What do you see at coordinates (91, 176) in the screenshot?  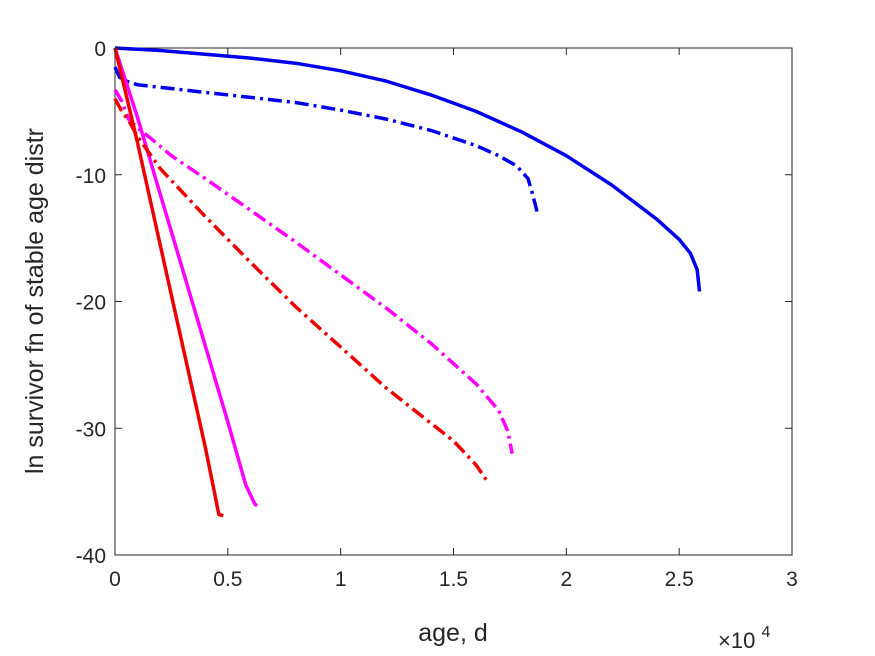 I see `y-tick-label: -10` at bounding box center [91, 176].